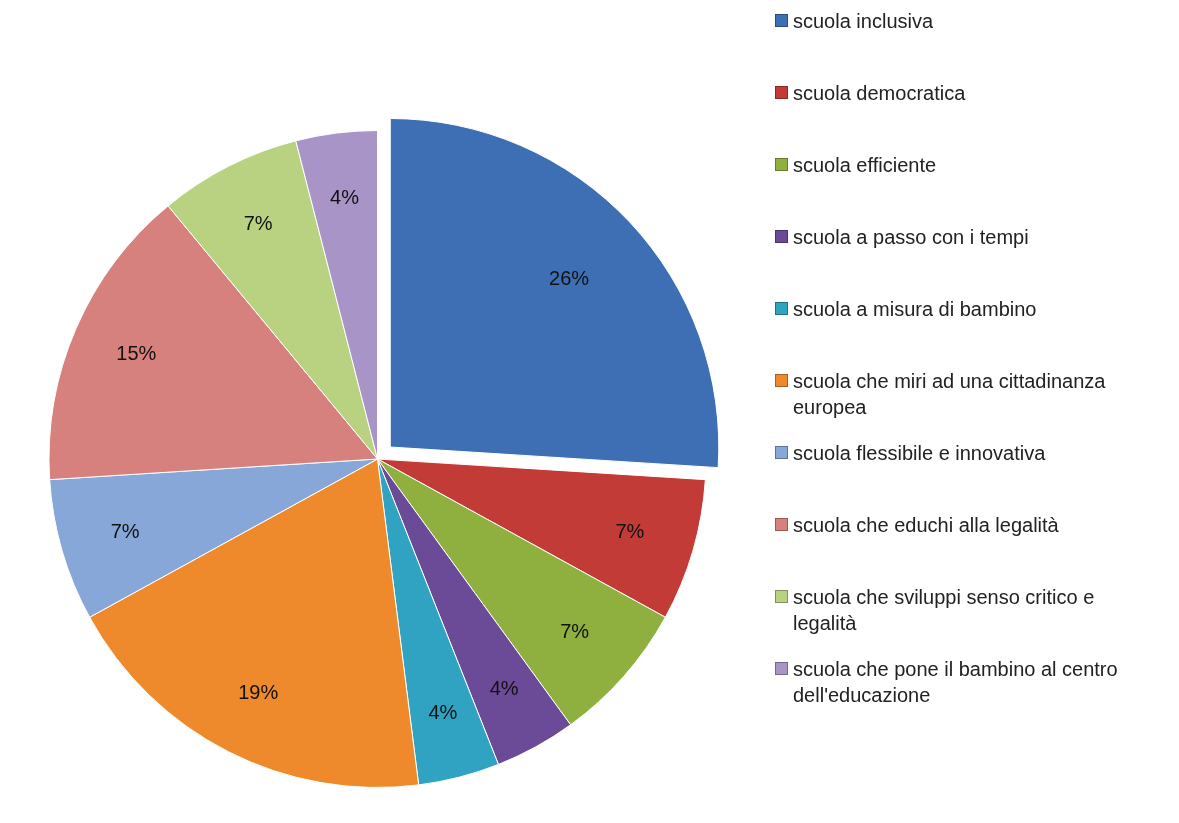 Image resolution: width=1179 pixels, height=823 pixels. What do you see at coordinates (919, 453) in the screenshot?
I see `legend-label: scuola flessibile e innovativa` at bounding box center [919, 453].